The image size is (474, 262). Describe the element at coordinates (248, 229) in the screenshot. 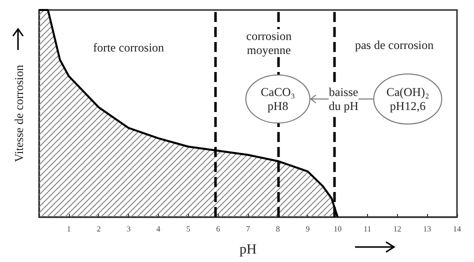

I see `x-tick-label: 7` at that location.